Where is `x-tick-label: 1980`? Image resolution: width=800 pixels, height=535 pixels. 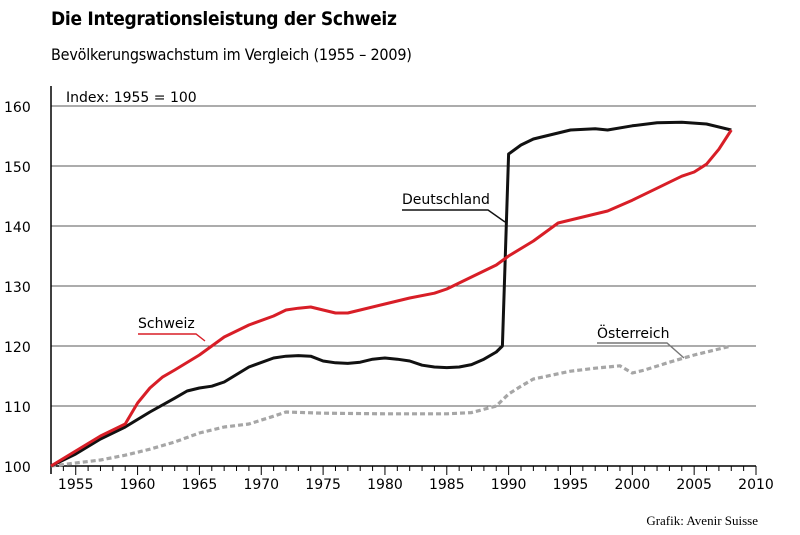 x-tick-label: 1980 is located at coordinates (385, 485).